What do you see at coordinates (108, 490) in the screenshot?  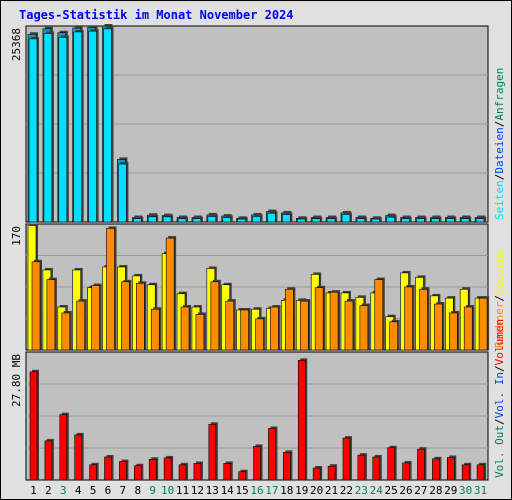 I see `x-tick-label: 6` at bounding box center [108, 490].